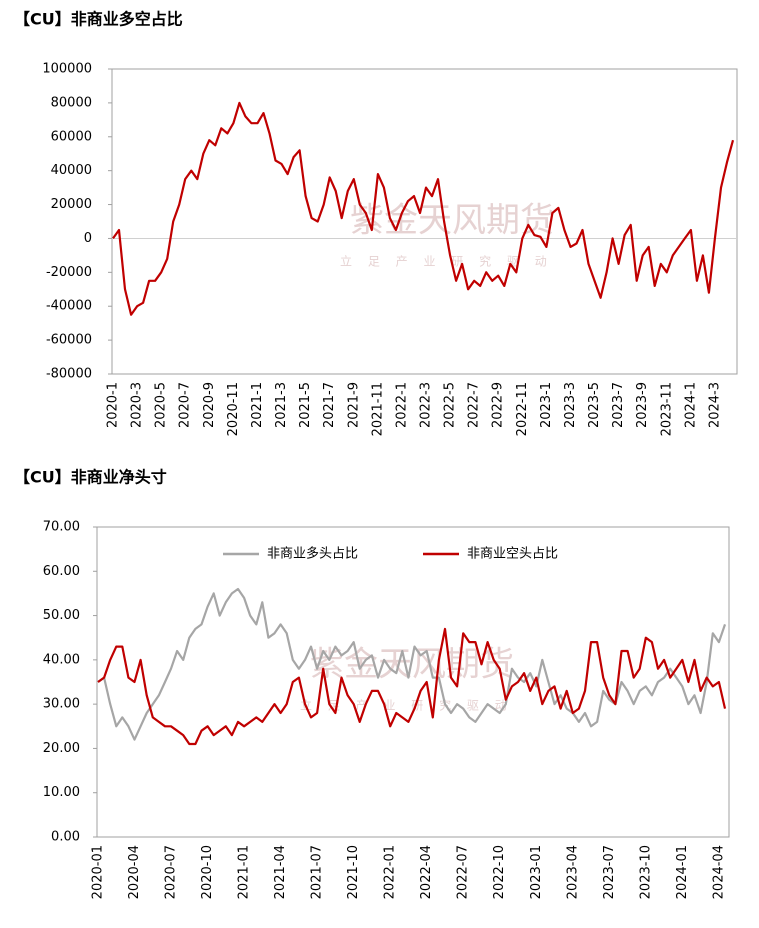 This screenshot has width=759, height=928. Describe the element at coordinates (71, 204) in the screenshot. I see `y-tick-label: 20000` at that location.